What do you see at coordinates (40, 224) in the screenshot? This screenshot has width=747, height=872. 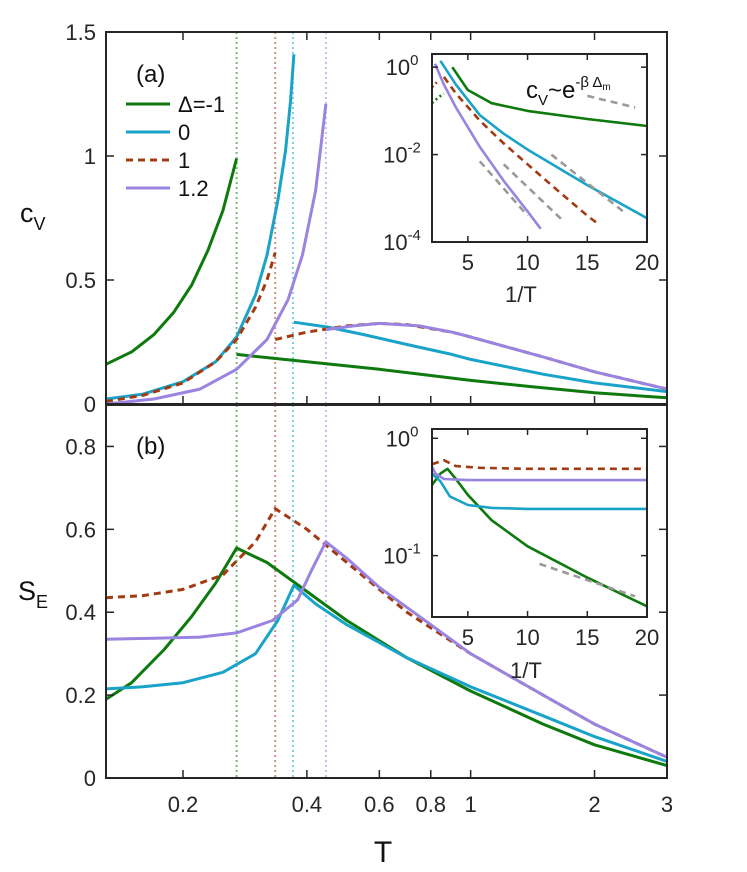 I see `panel-a-y-label-sub: V` at bounding box center [40, 224].